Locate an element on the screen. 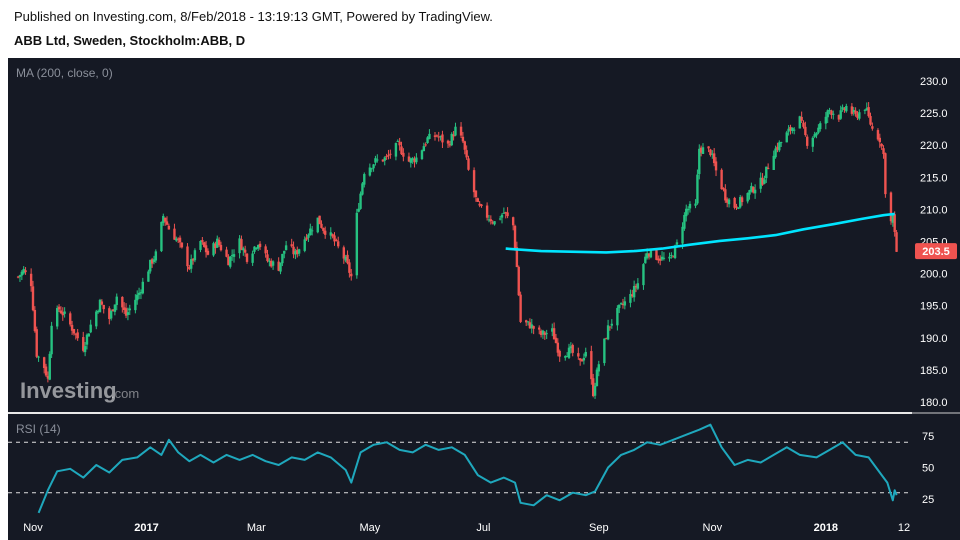  rsi-tick-label: 50 is located at coordinates (928, 469).